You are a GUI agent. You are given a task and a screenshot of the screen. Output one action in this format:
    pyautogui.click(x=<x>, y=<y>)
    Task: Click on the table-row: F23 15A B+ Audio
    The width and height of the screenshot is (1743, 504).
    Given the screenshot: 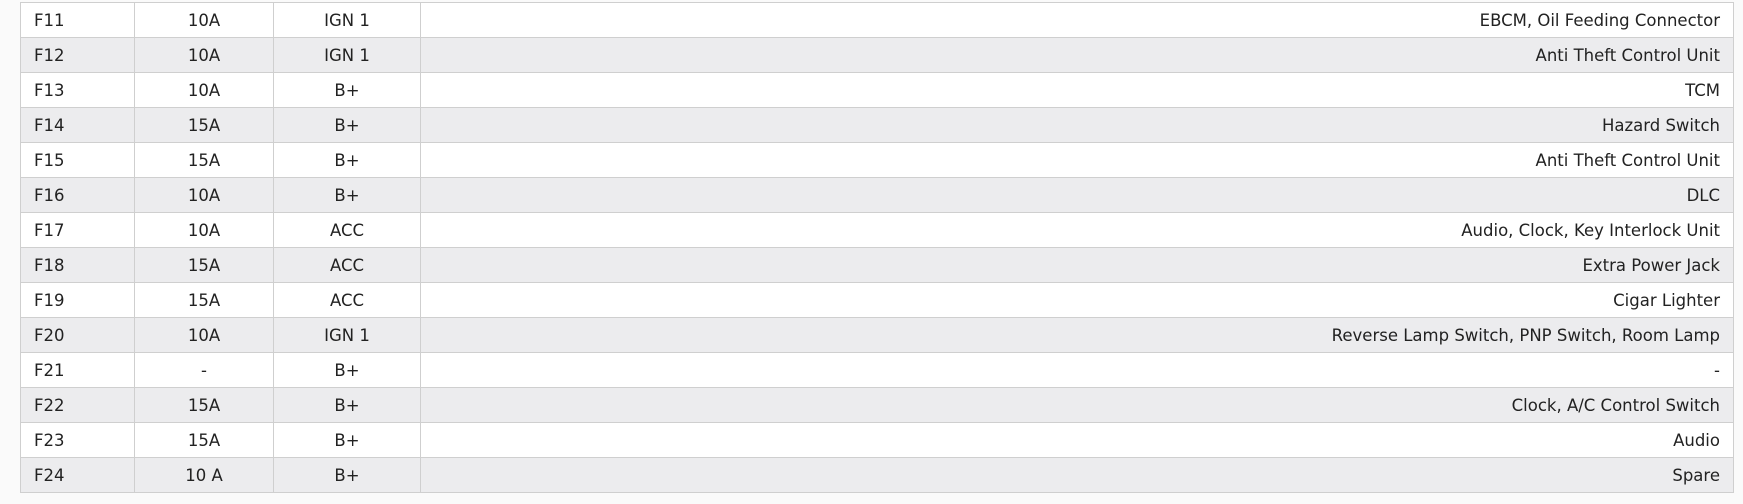 What is the action you would take?
    pyautogui.click(x=877, y=440)
    